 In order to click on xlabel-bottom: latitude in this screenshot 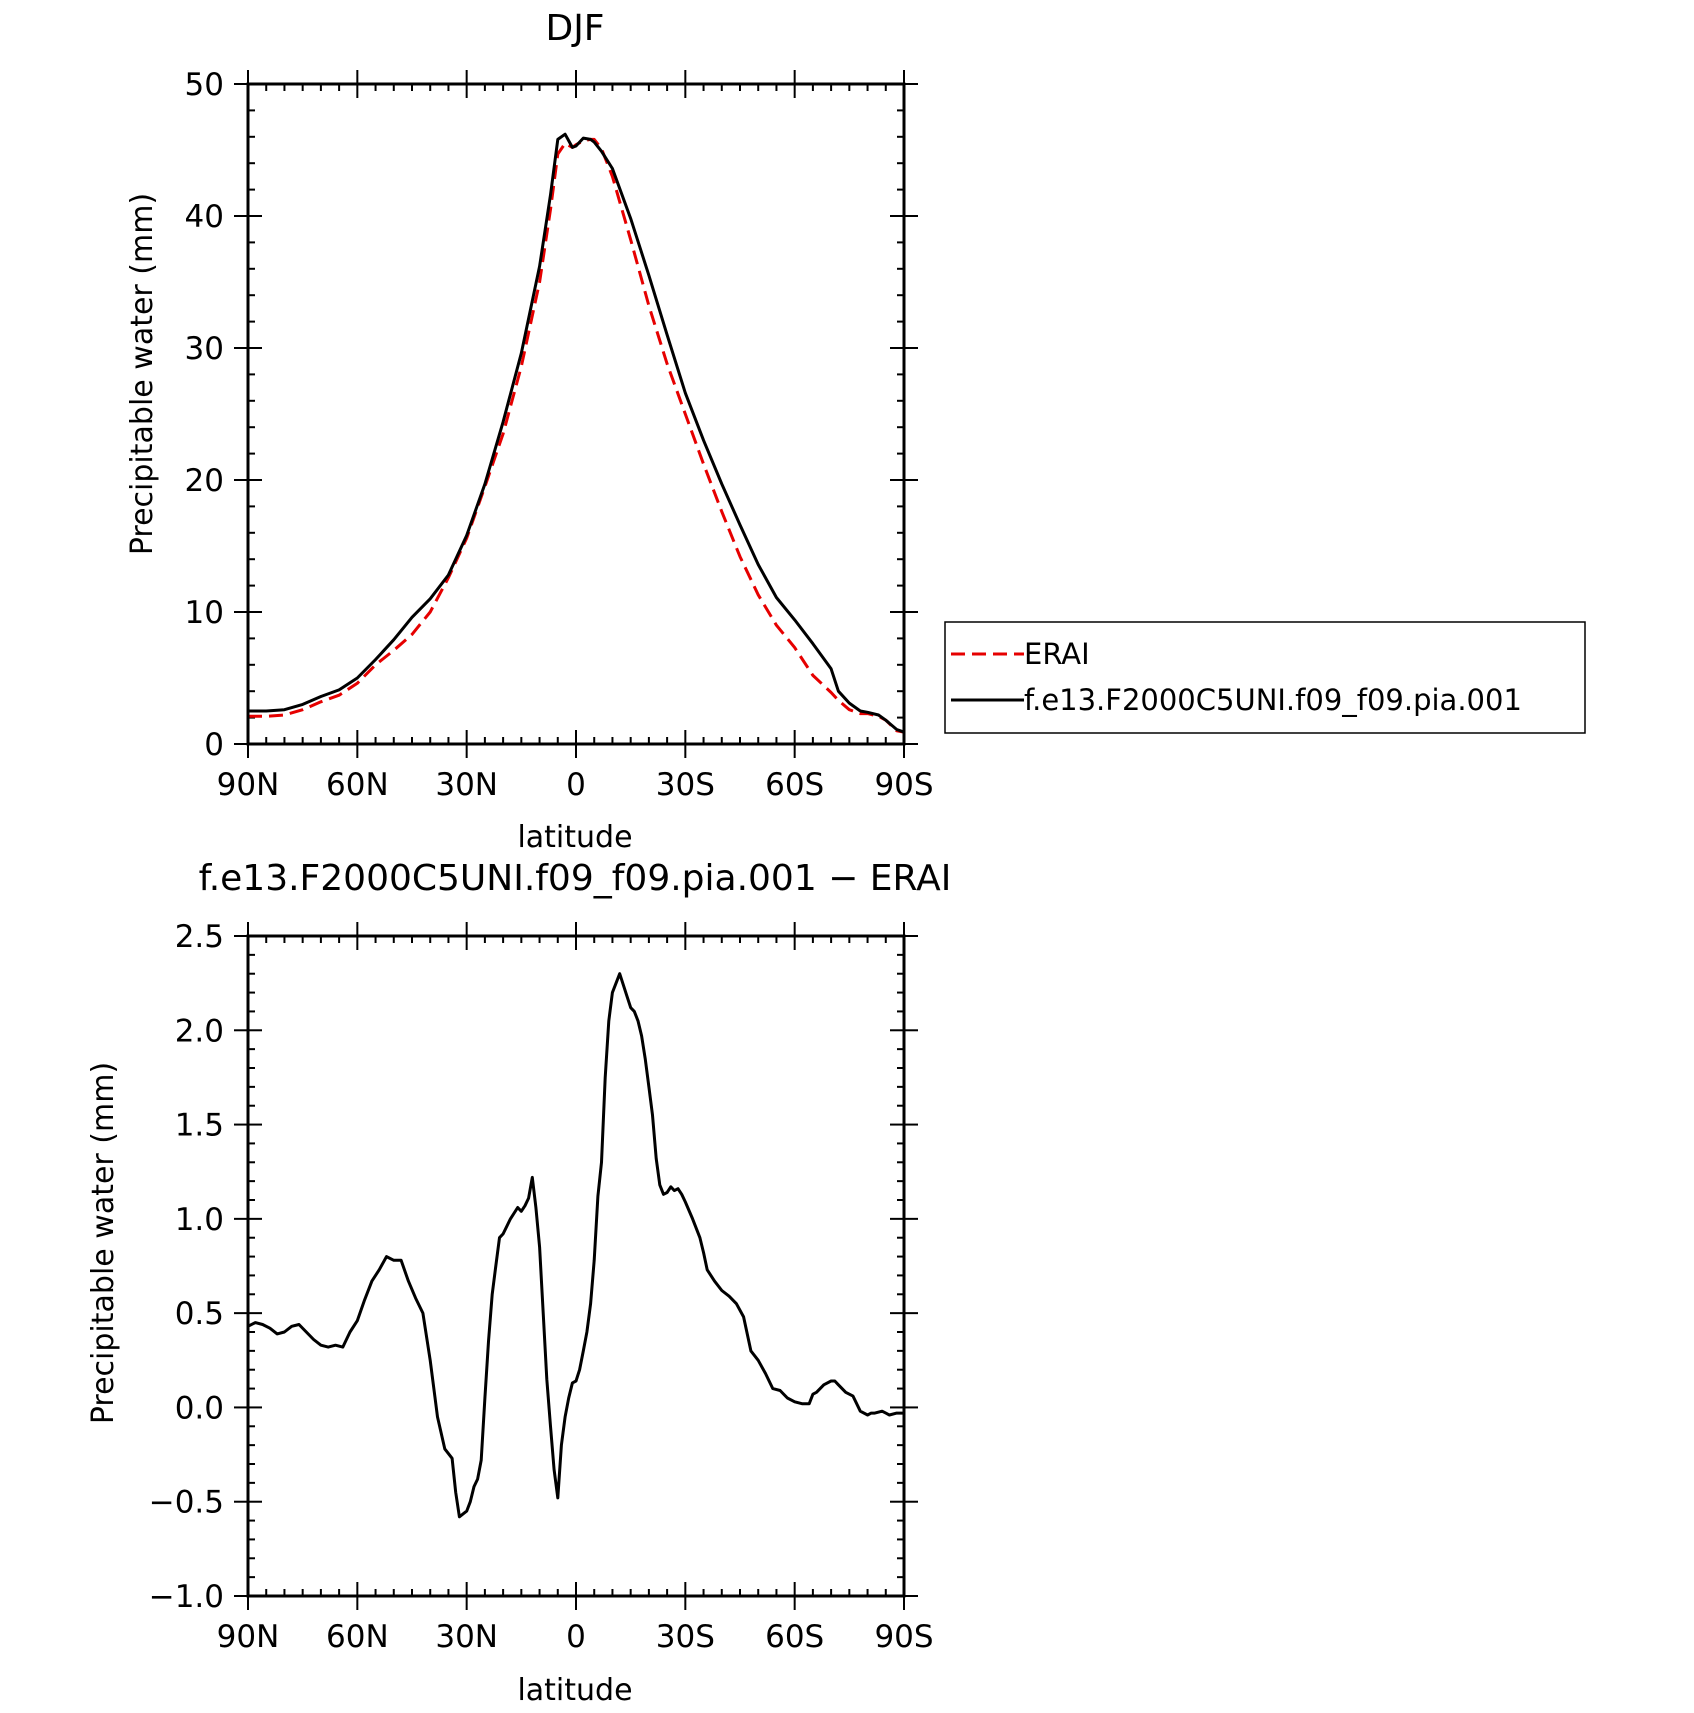, I will do `click(574, 1690)`.